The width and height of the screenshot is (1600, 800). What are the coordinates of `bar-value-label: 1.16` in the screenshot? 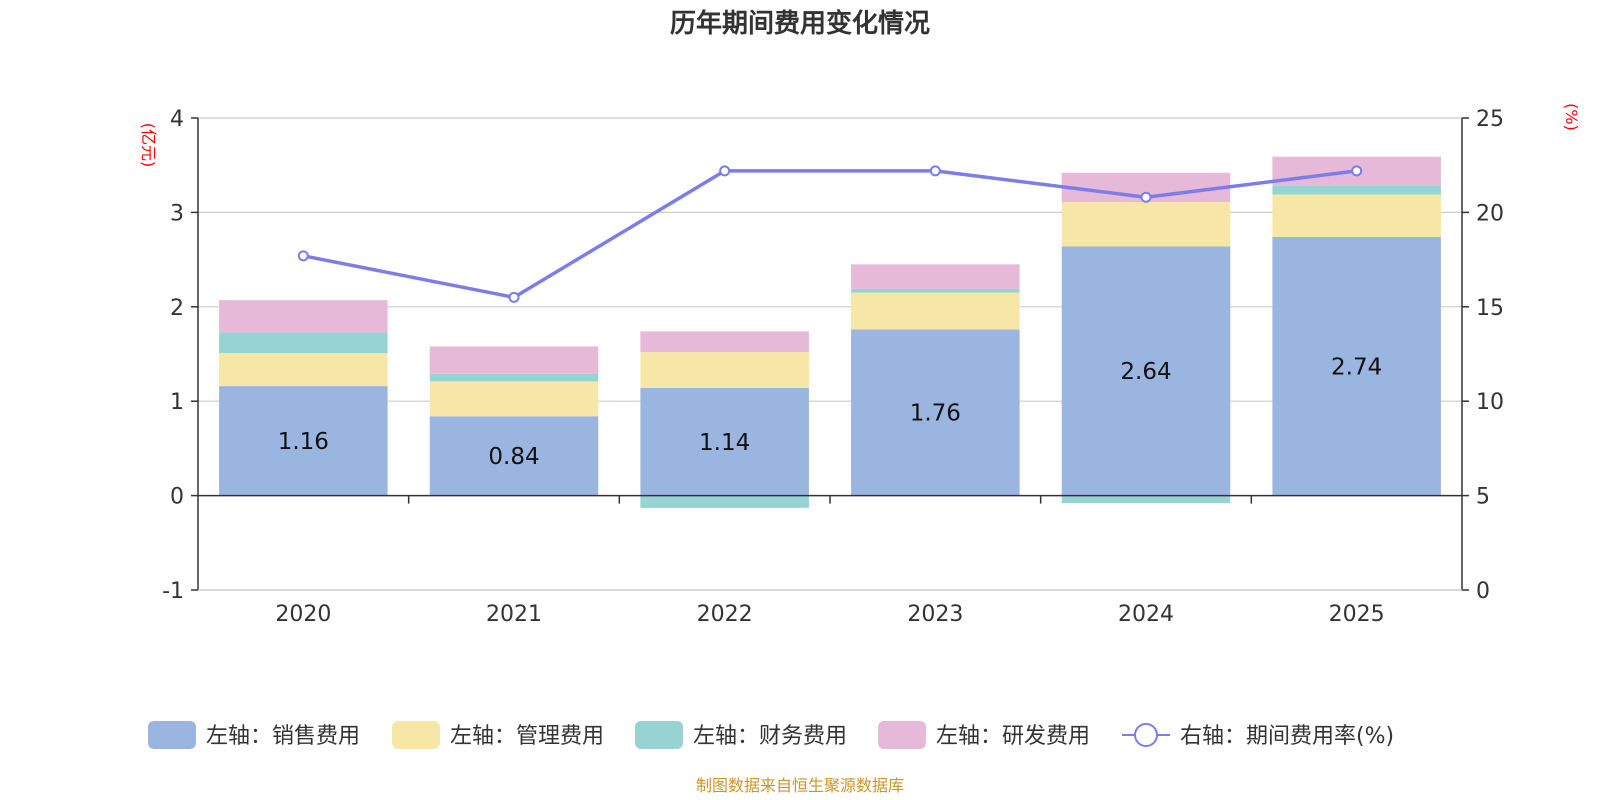 It's located at (303, 442).